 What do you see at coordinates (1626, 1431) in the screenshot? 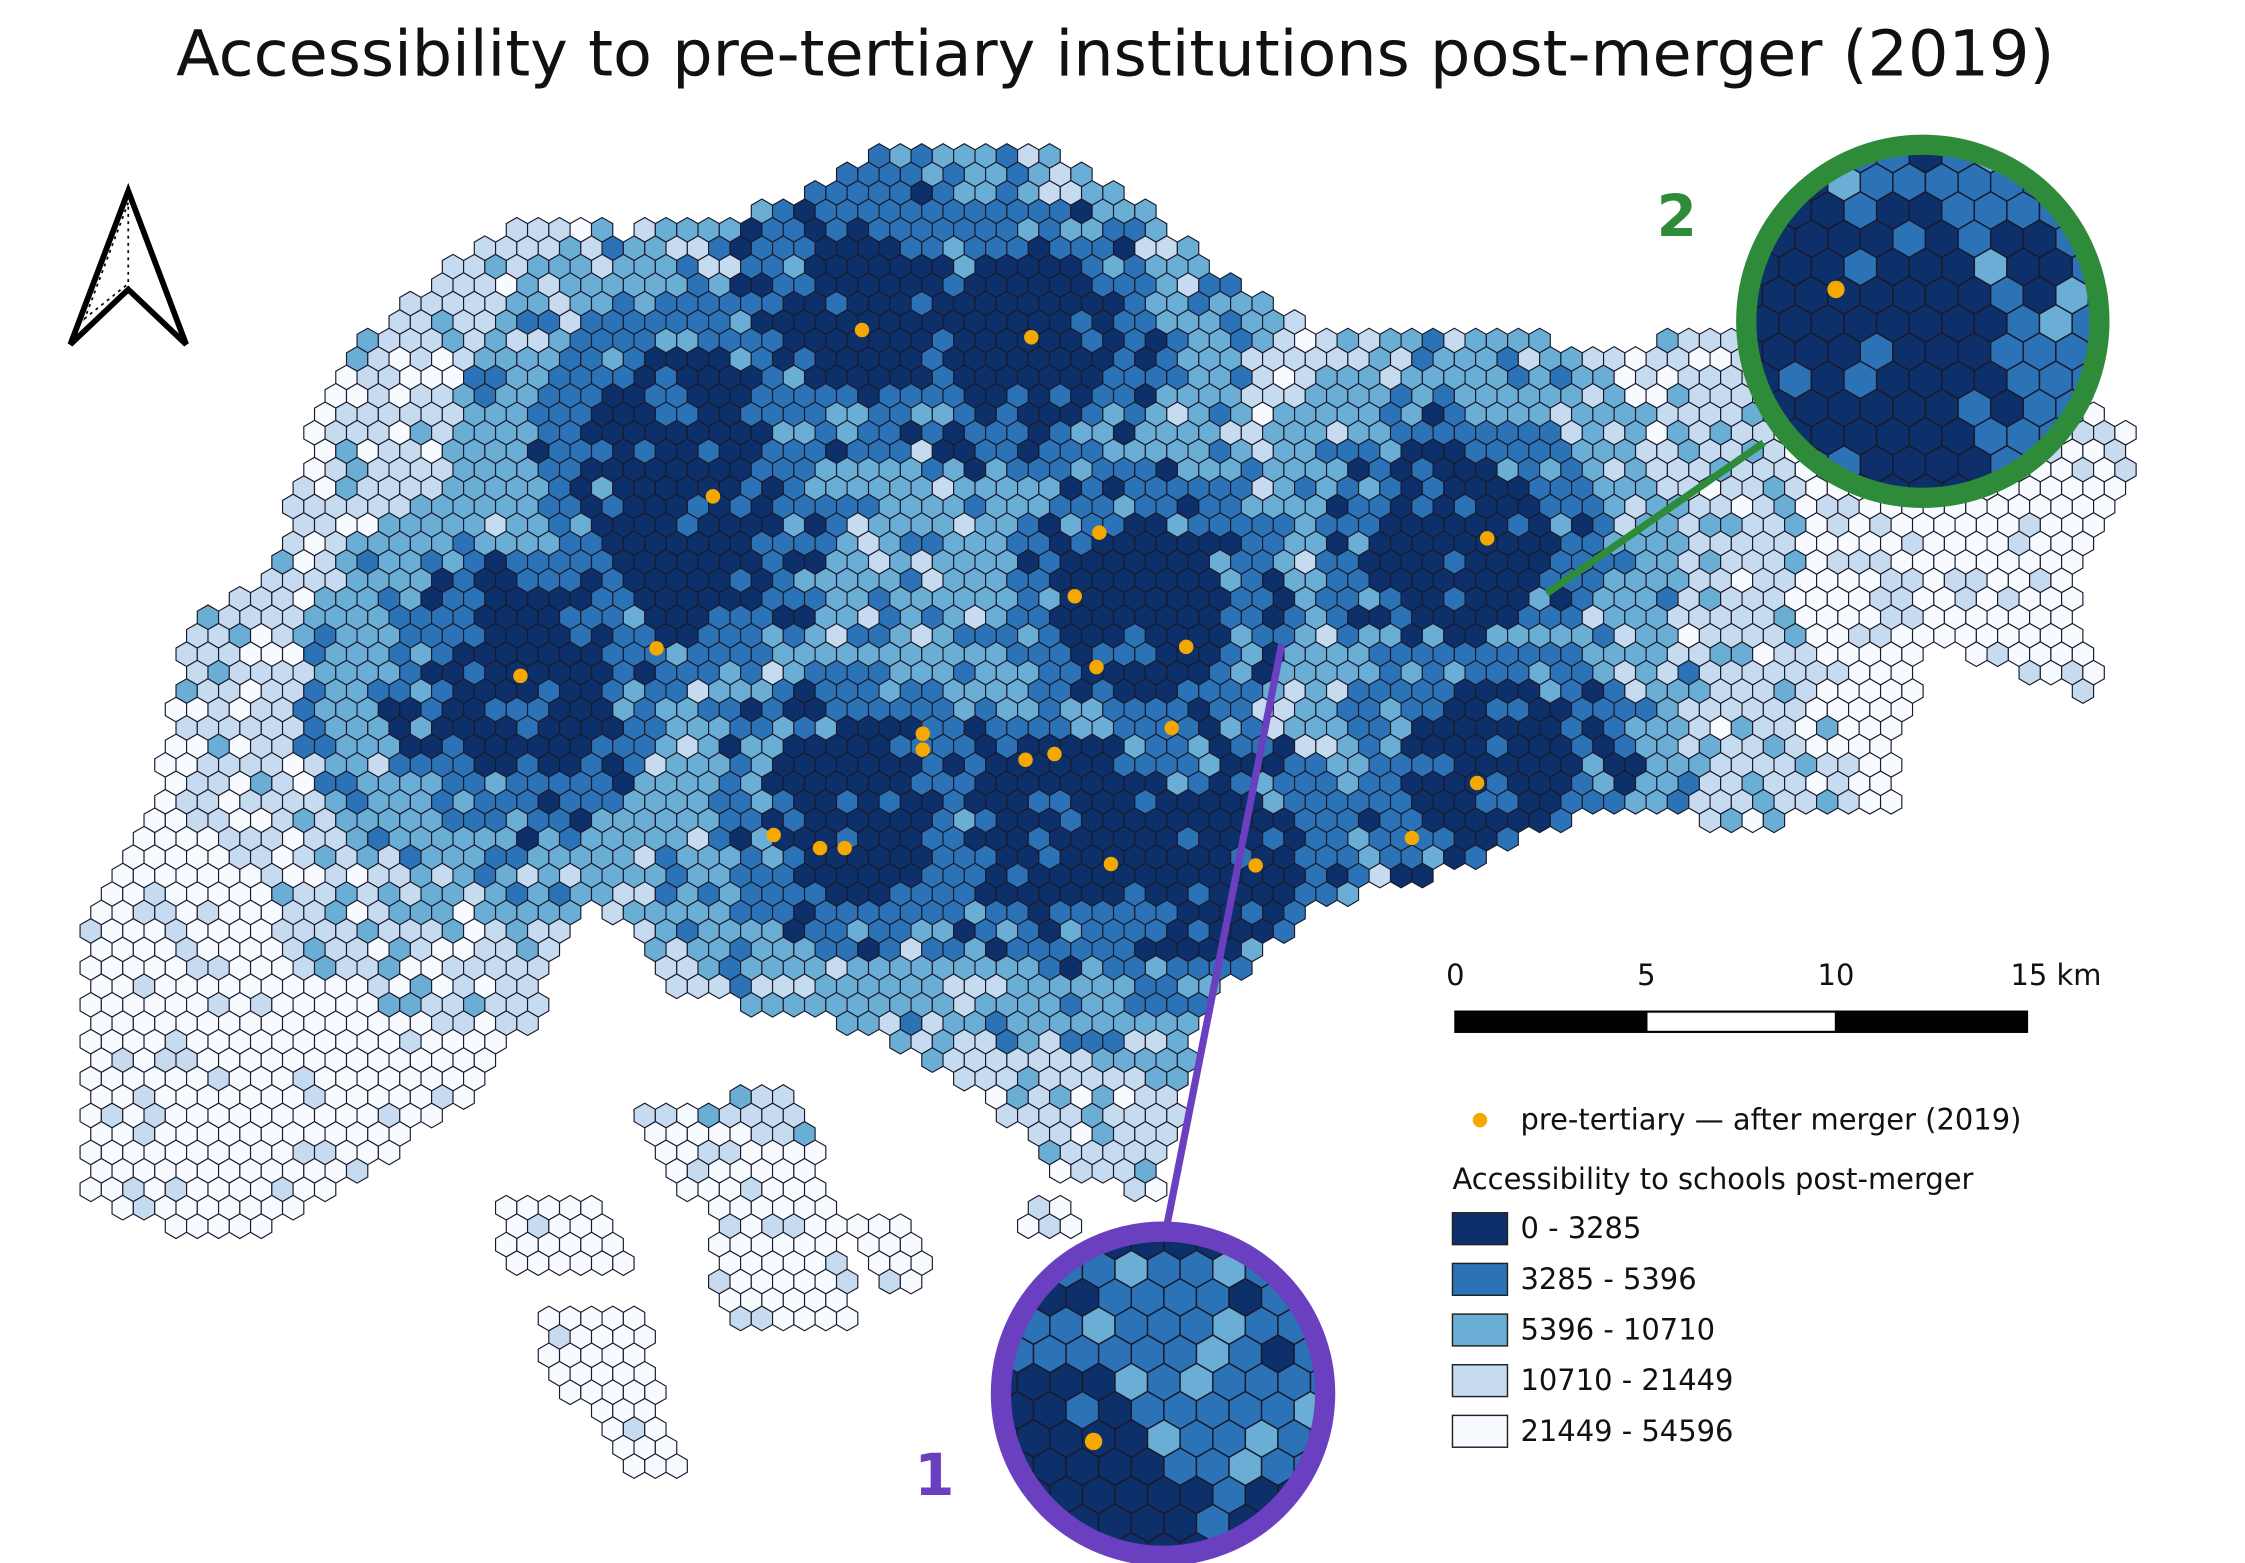
I see `legend-class-label: 21449 - 54596` at bounding box center [1626, 1431].